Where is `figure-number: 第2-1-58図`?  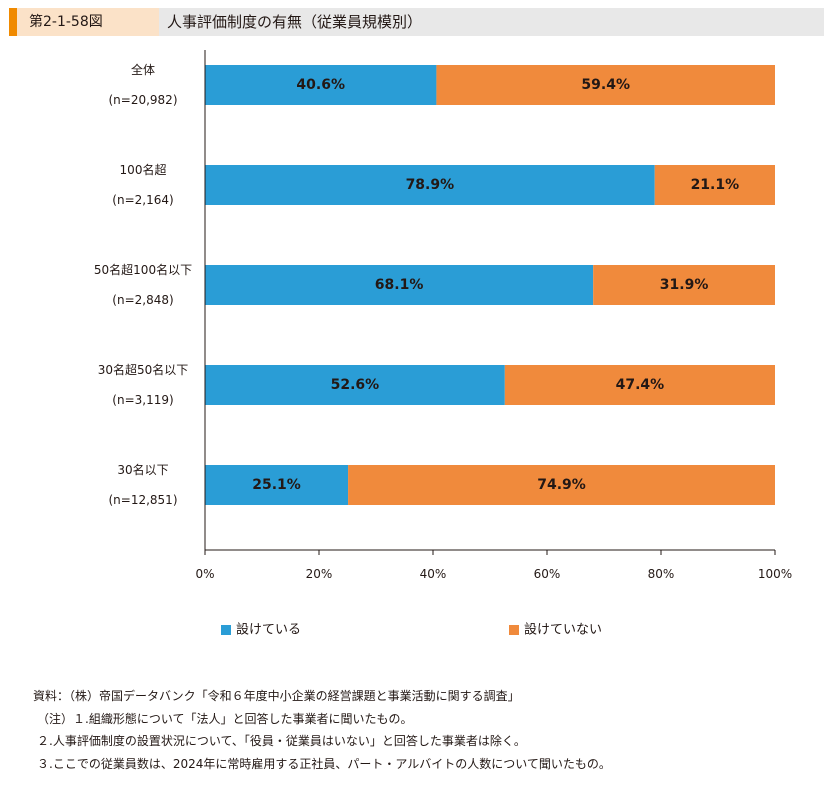 figure-number: 第2-1-58図 is located at coordinates (66, 22).